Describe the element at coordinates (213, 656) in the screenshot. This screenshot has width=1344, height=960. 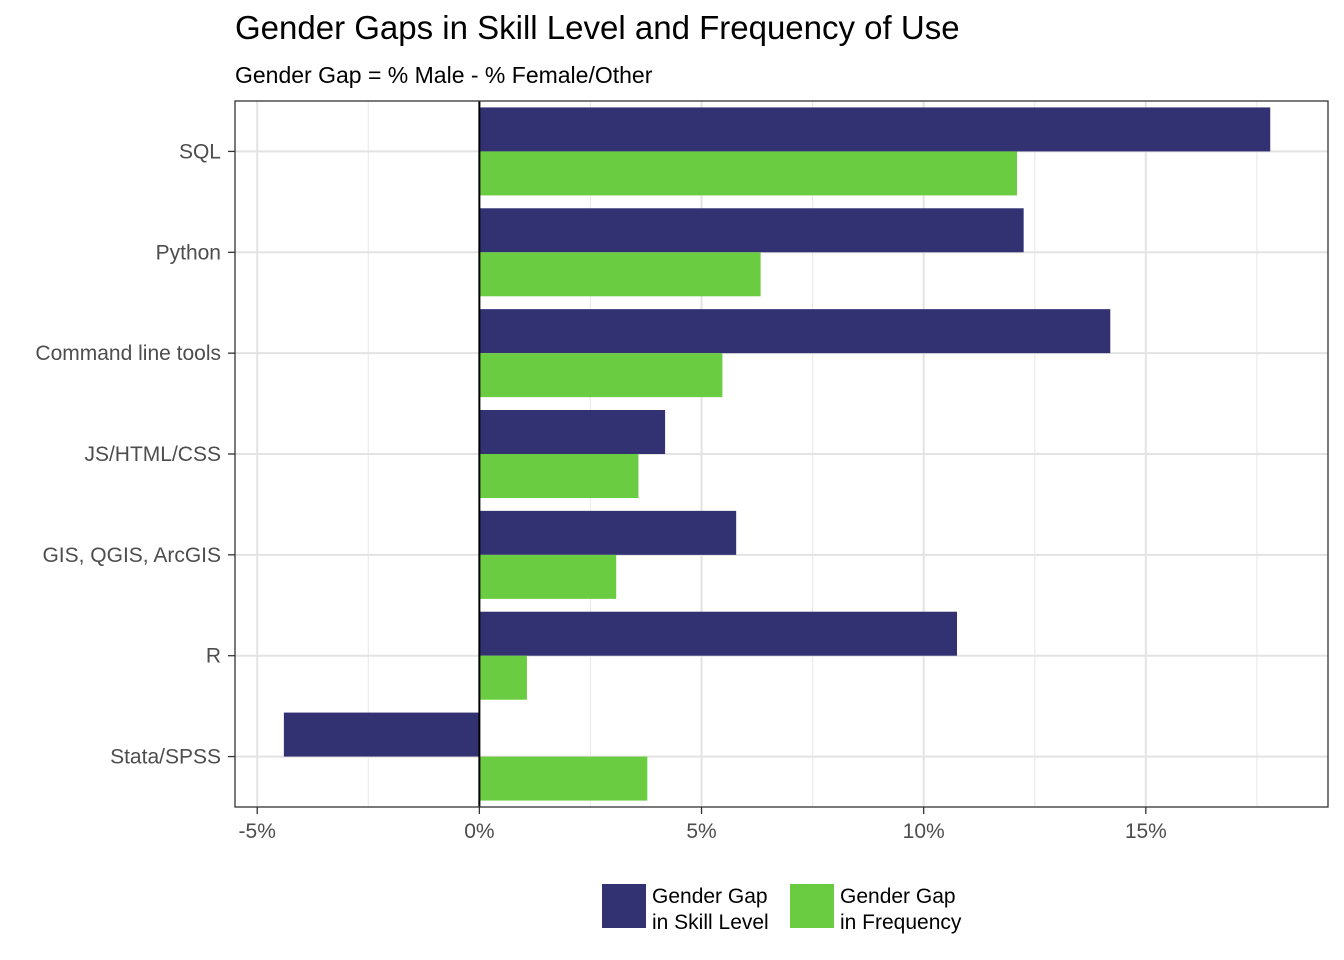
I see `y-tick-label: R` at that location.